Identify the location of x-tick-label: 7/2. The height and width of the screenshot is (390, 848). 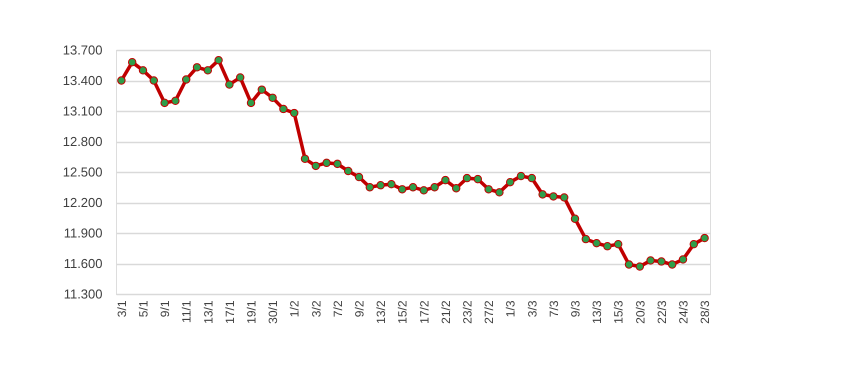
(337, 309).